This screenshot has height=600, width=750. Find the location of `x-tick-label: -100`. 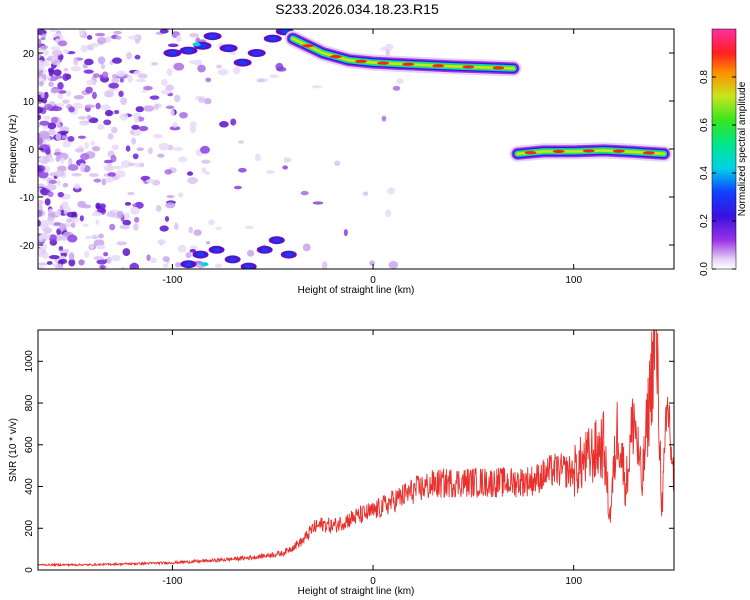

x-tick-label: -100 is located at coordinates (172, 581).